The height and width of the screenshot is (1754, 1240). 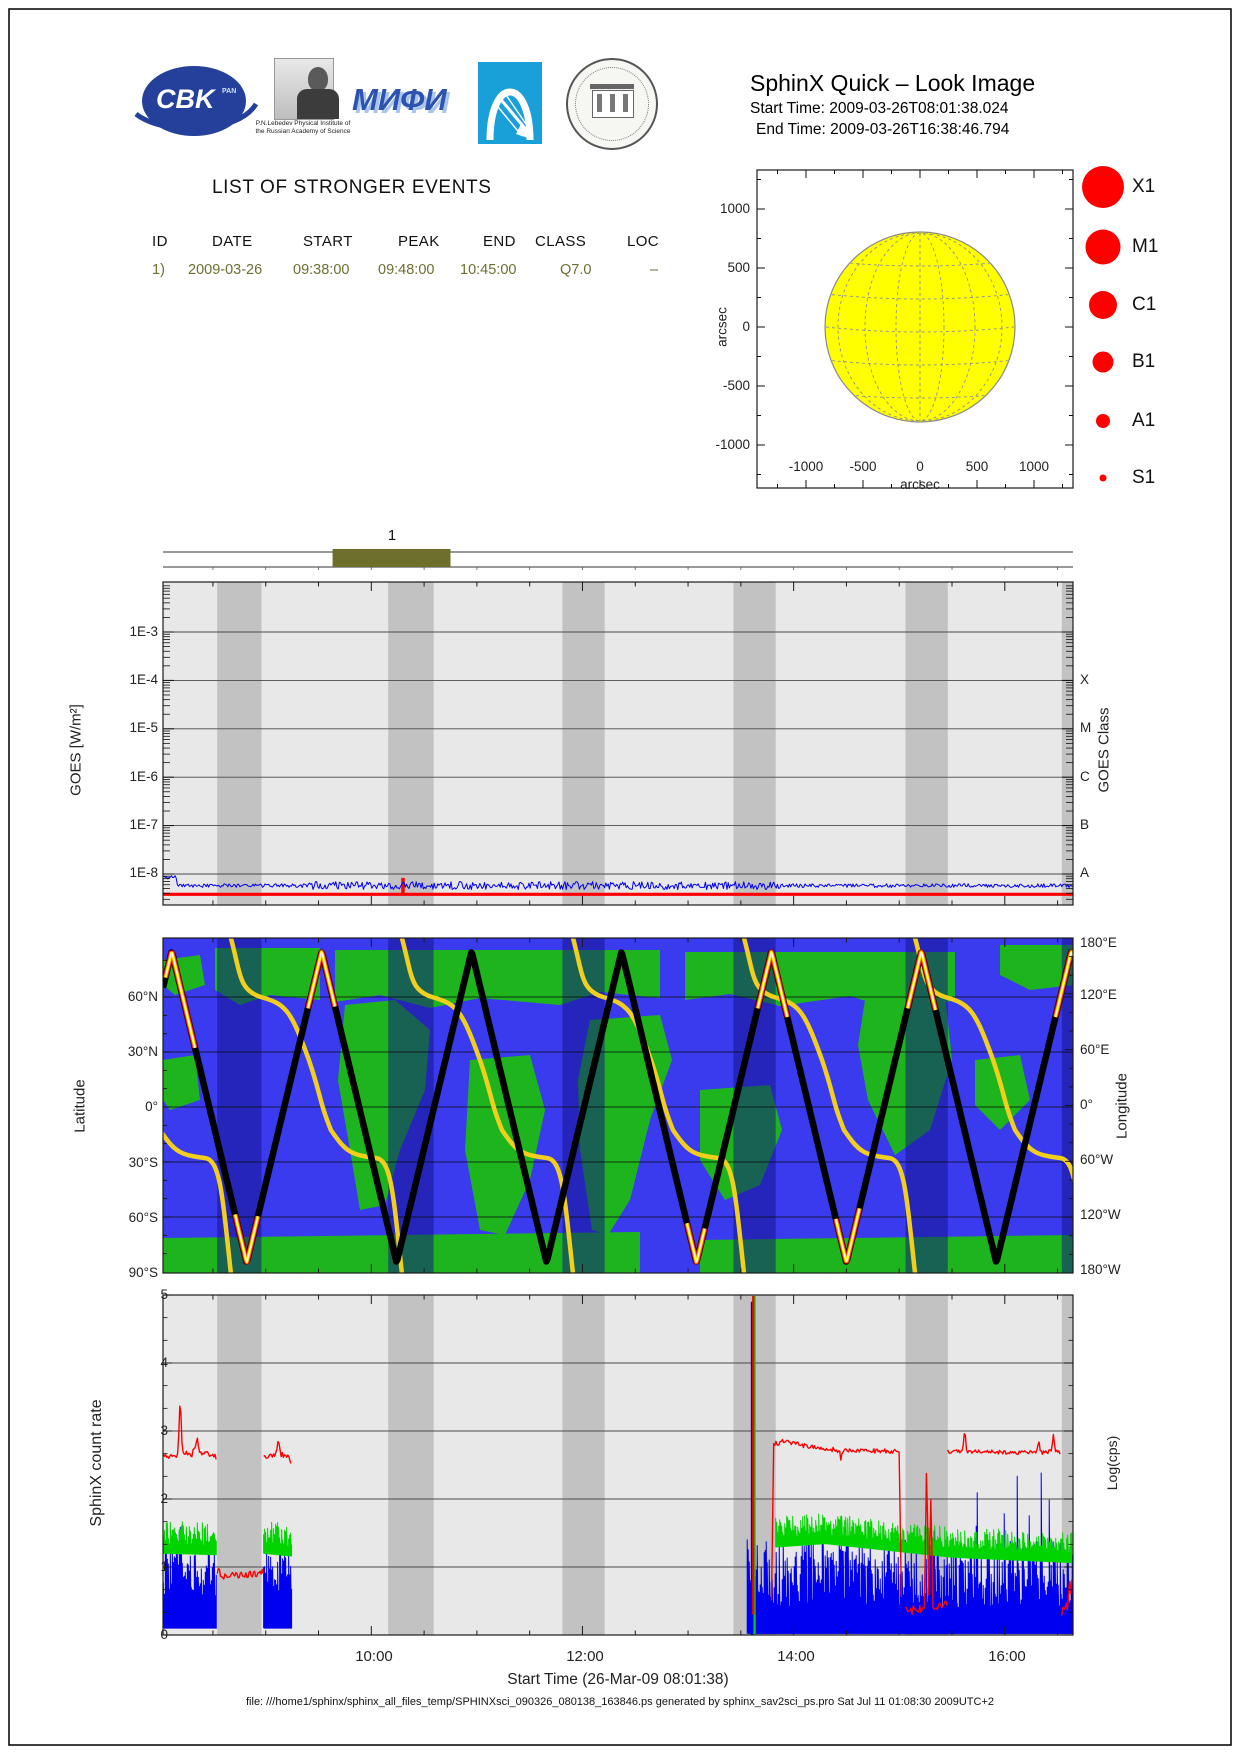 What do you see at coordinates (1104, 750) in the screenshot?
I see `goes-right-label: GOES Class` at bounding box center [1104, 750].